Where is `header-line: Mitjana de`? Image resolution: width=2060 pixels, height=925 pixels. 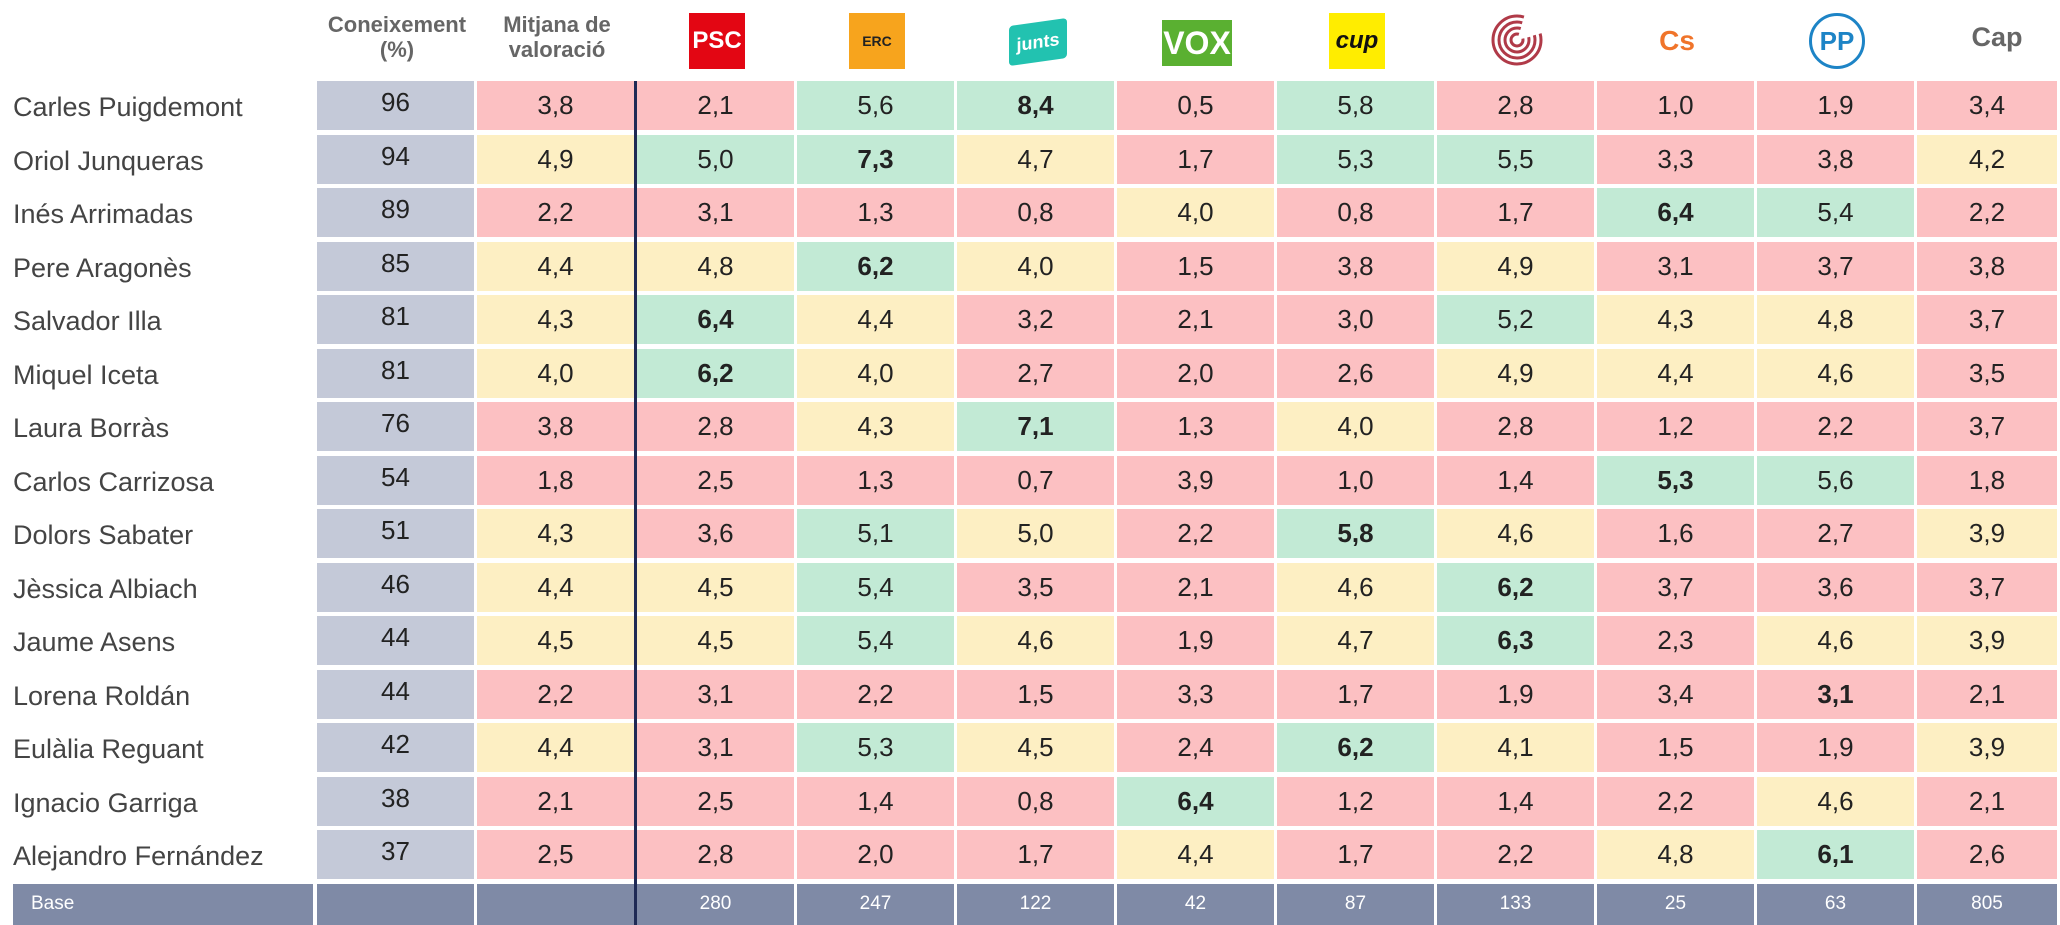
header-line: Mitjana de is located at coordinates (557, 24).